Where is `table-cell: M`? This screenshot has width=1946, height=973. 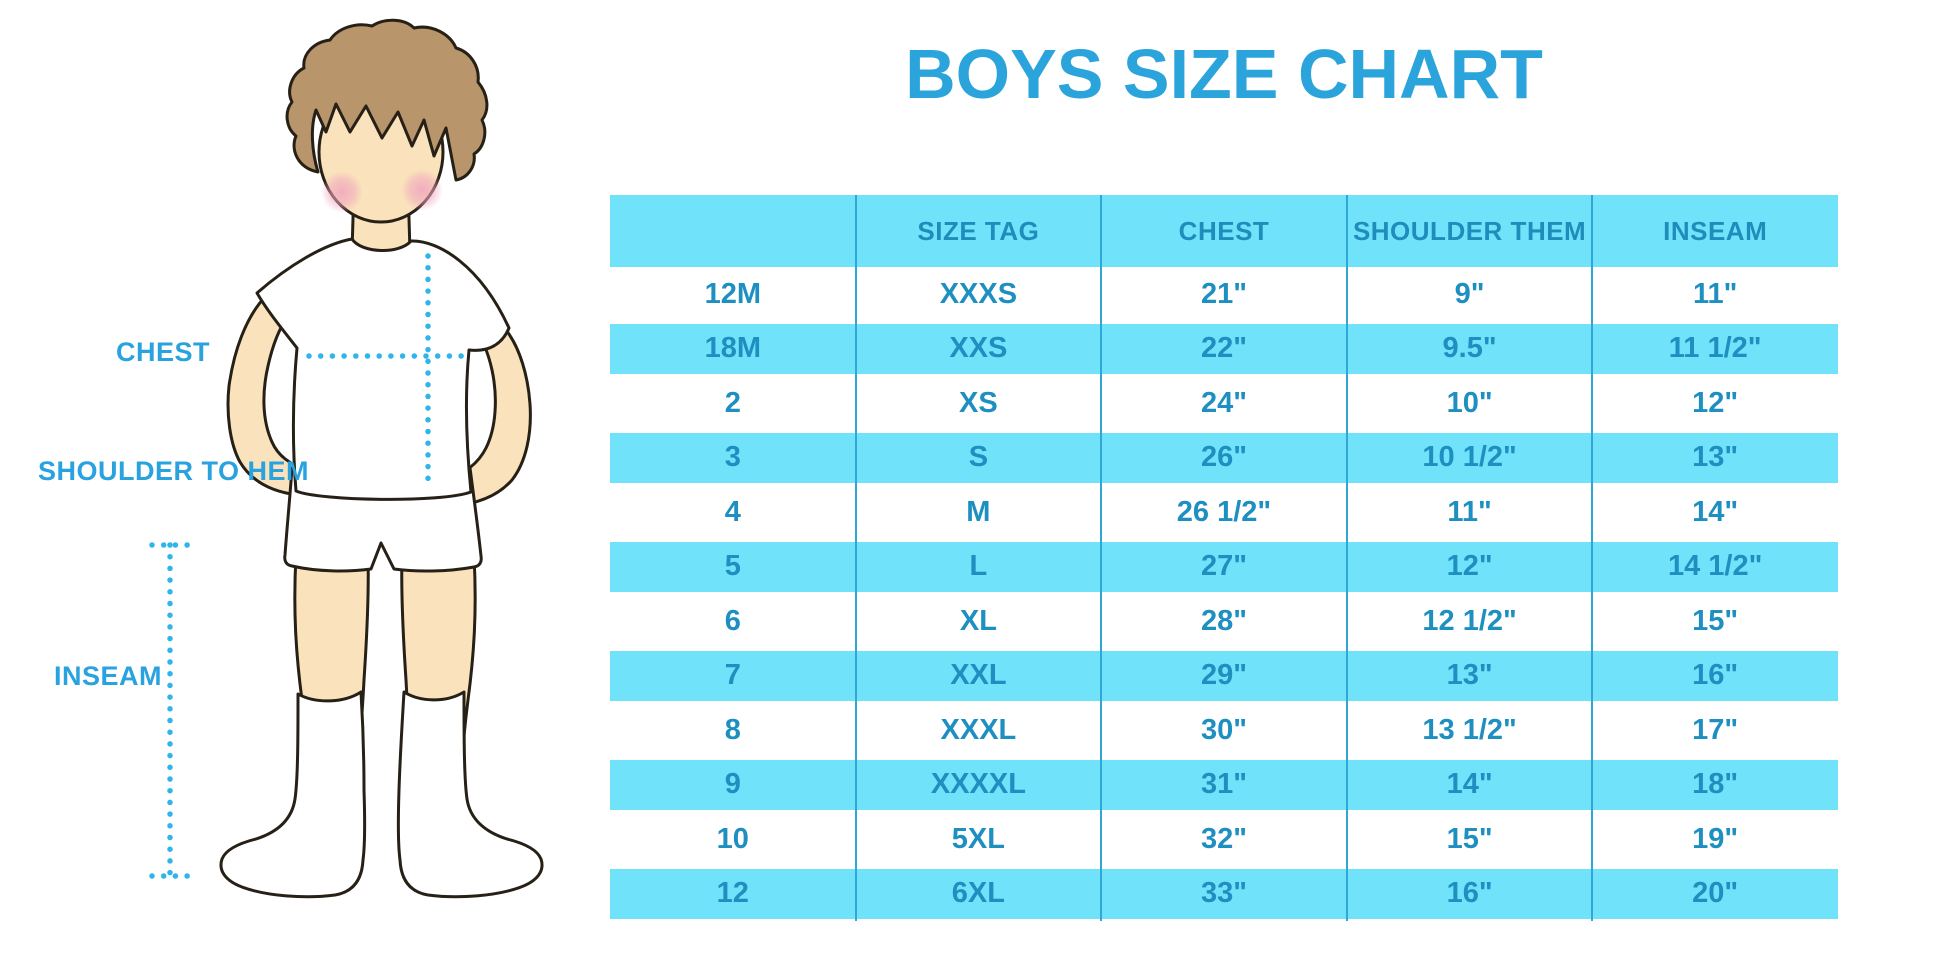
table-cell: M is located at coordinates (978, 511).